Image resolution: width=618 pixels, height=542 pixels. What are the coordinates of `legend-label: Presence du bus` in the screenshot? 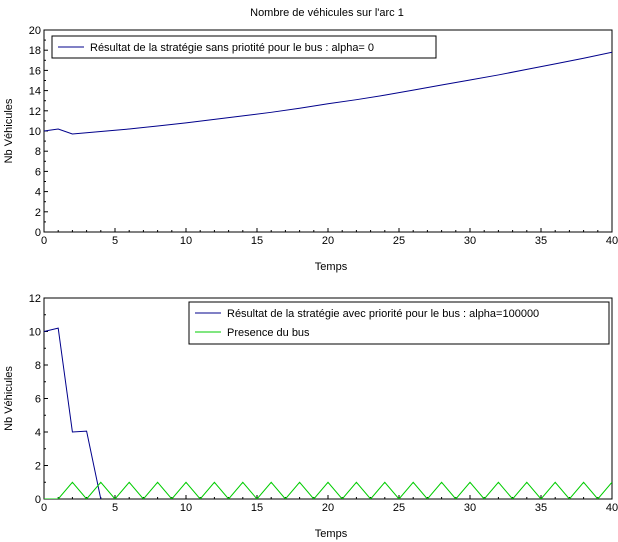 It's located at (268, 333).